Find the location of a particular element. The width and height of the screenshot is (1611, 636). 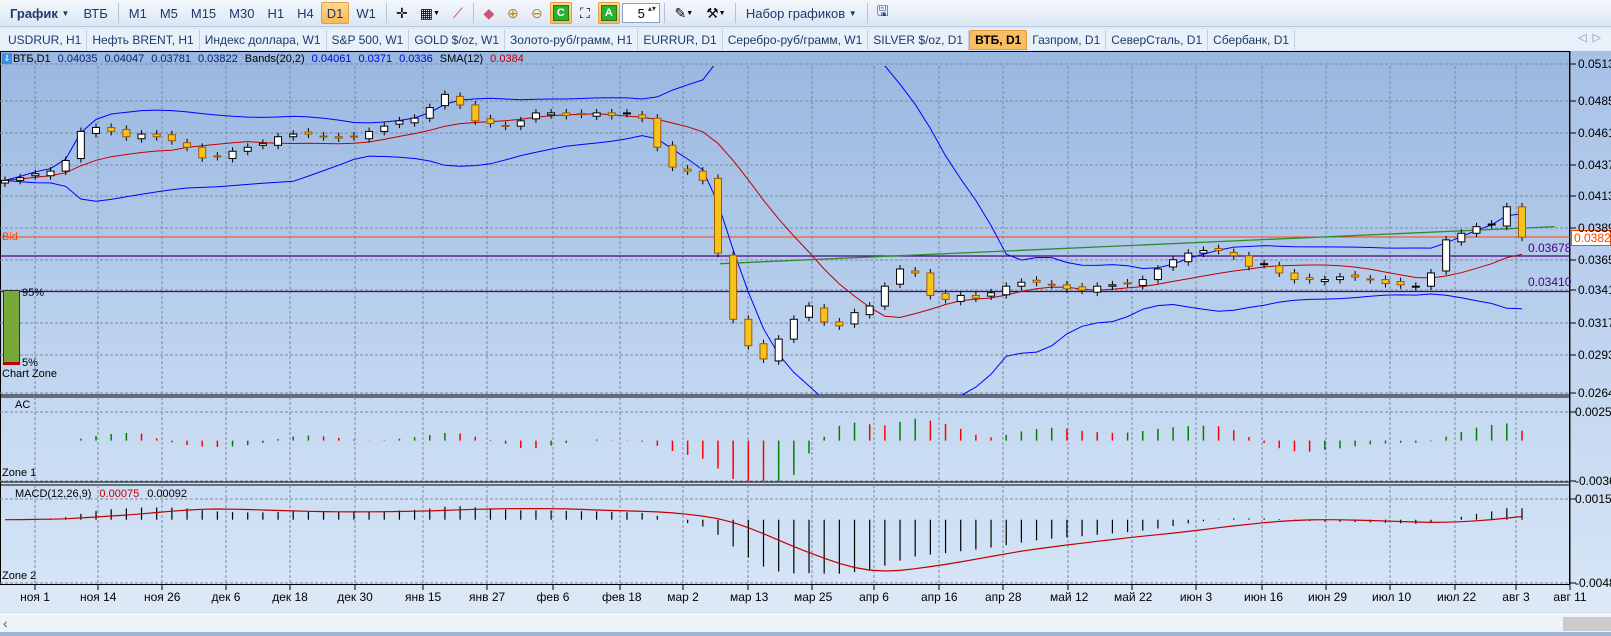

indicator-tick-label: 0.00255 is located at coordinates (1593, 412).